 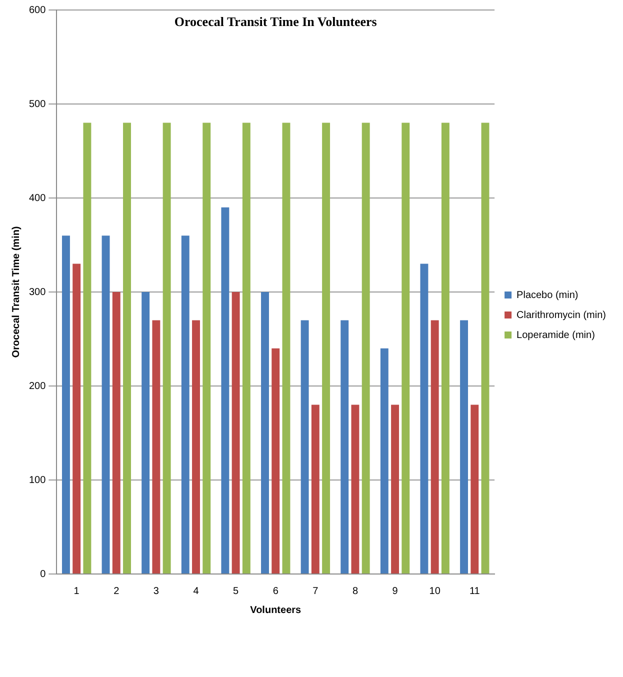 What do you see at coordinates (37, 386) in the screenshot?
I see `y-tick-label: 200` at bounding box center [37, 386].